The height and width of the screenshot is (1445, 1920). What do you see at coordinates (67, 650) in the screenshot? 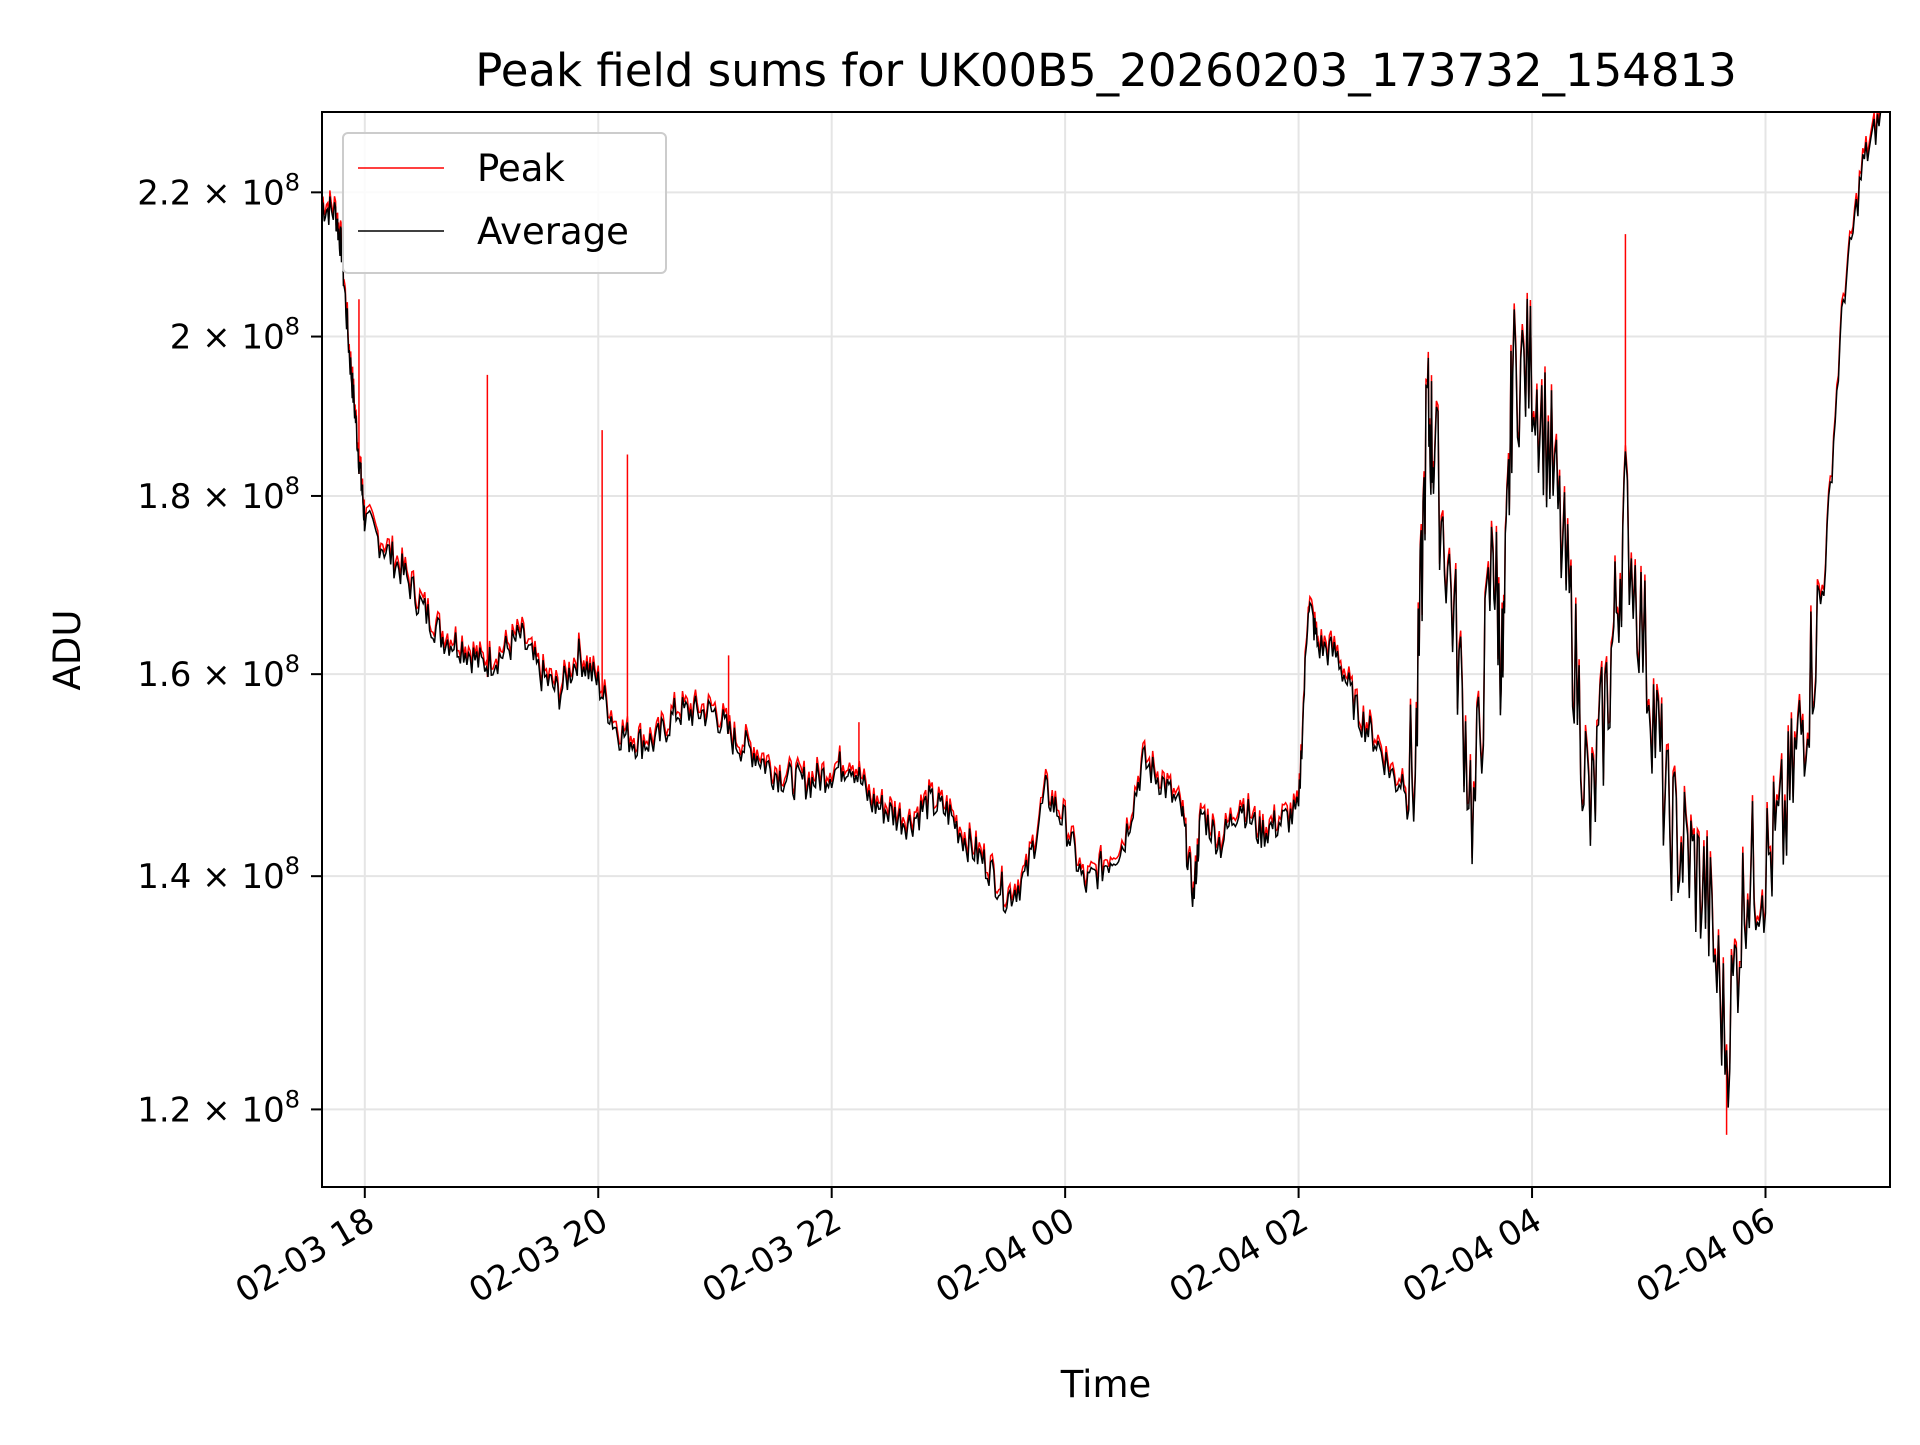
I see `y-axis-label: ADU` at bounding box center [67, 650].